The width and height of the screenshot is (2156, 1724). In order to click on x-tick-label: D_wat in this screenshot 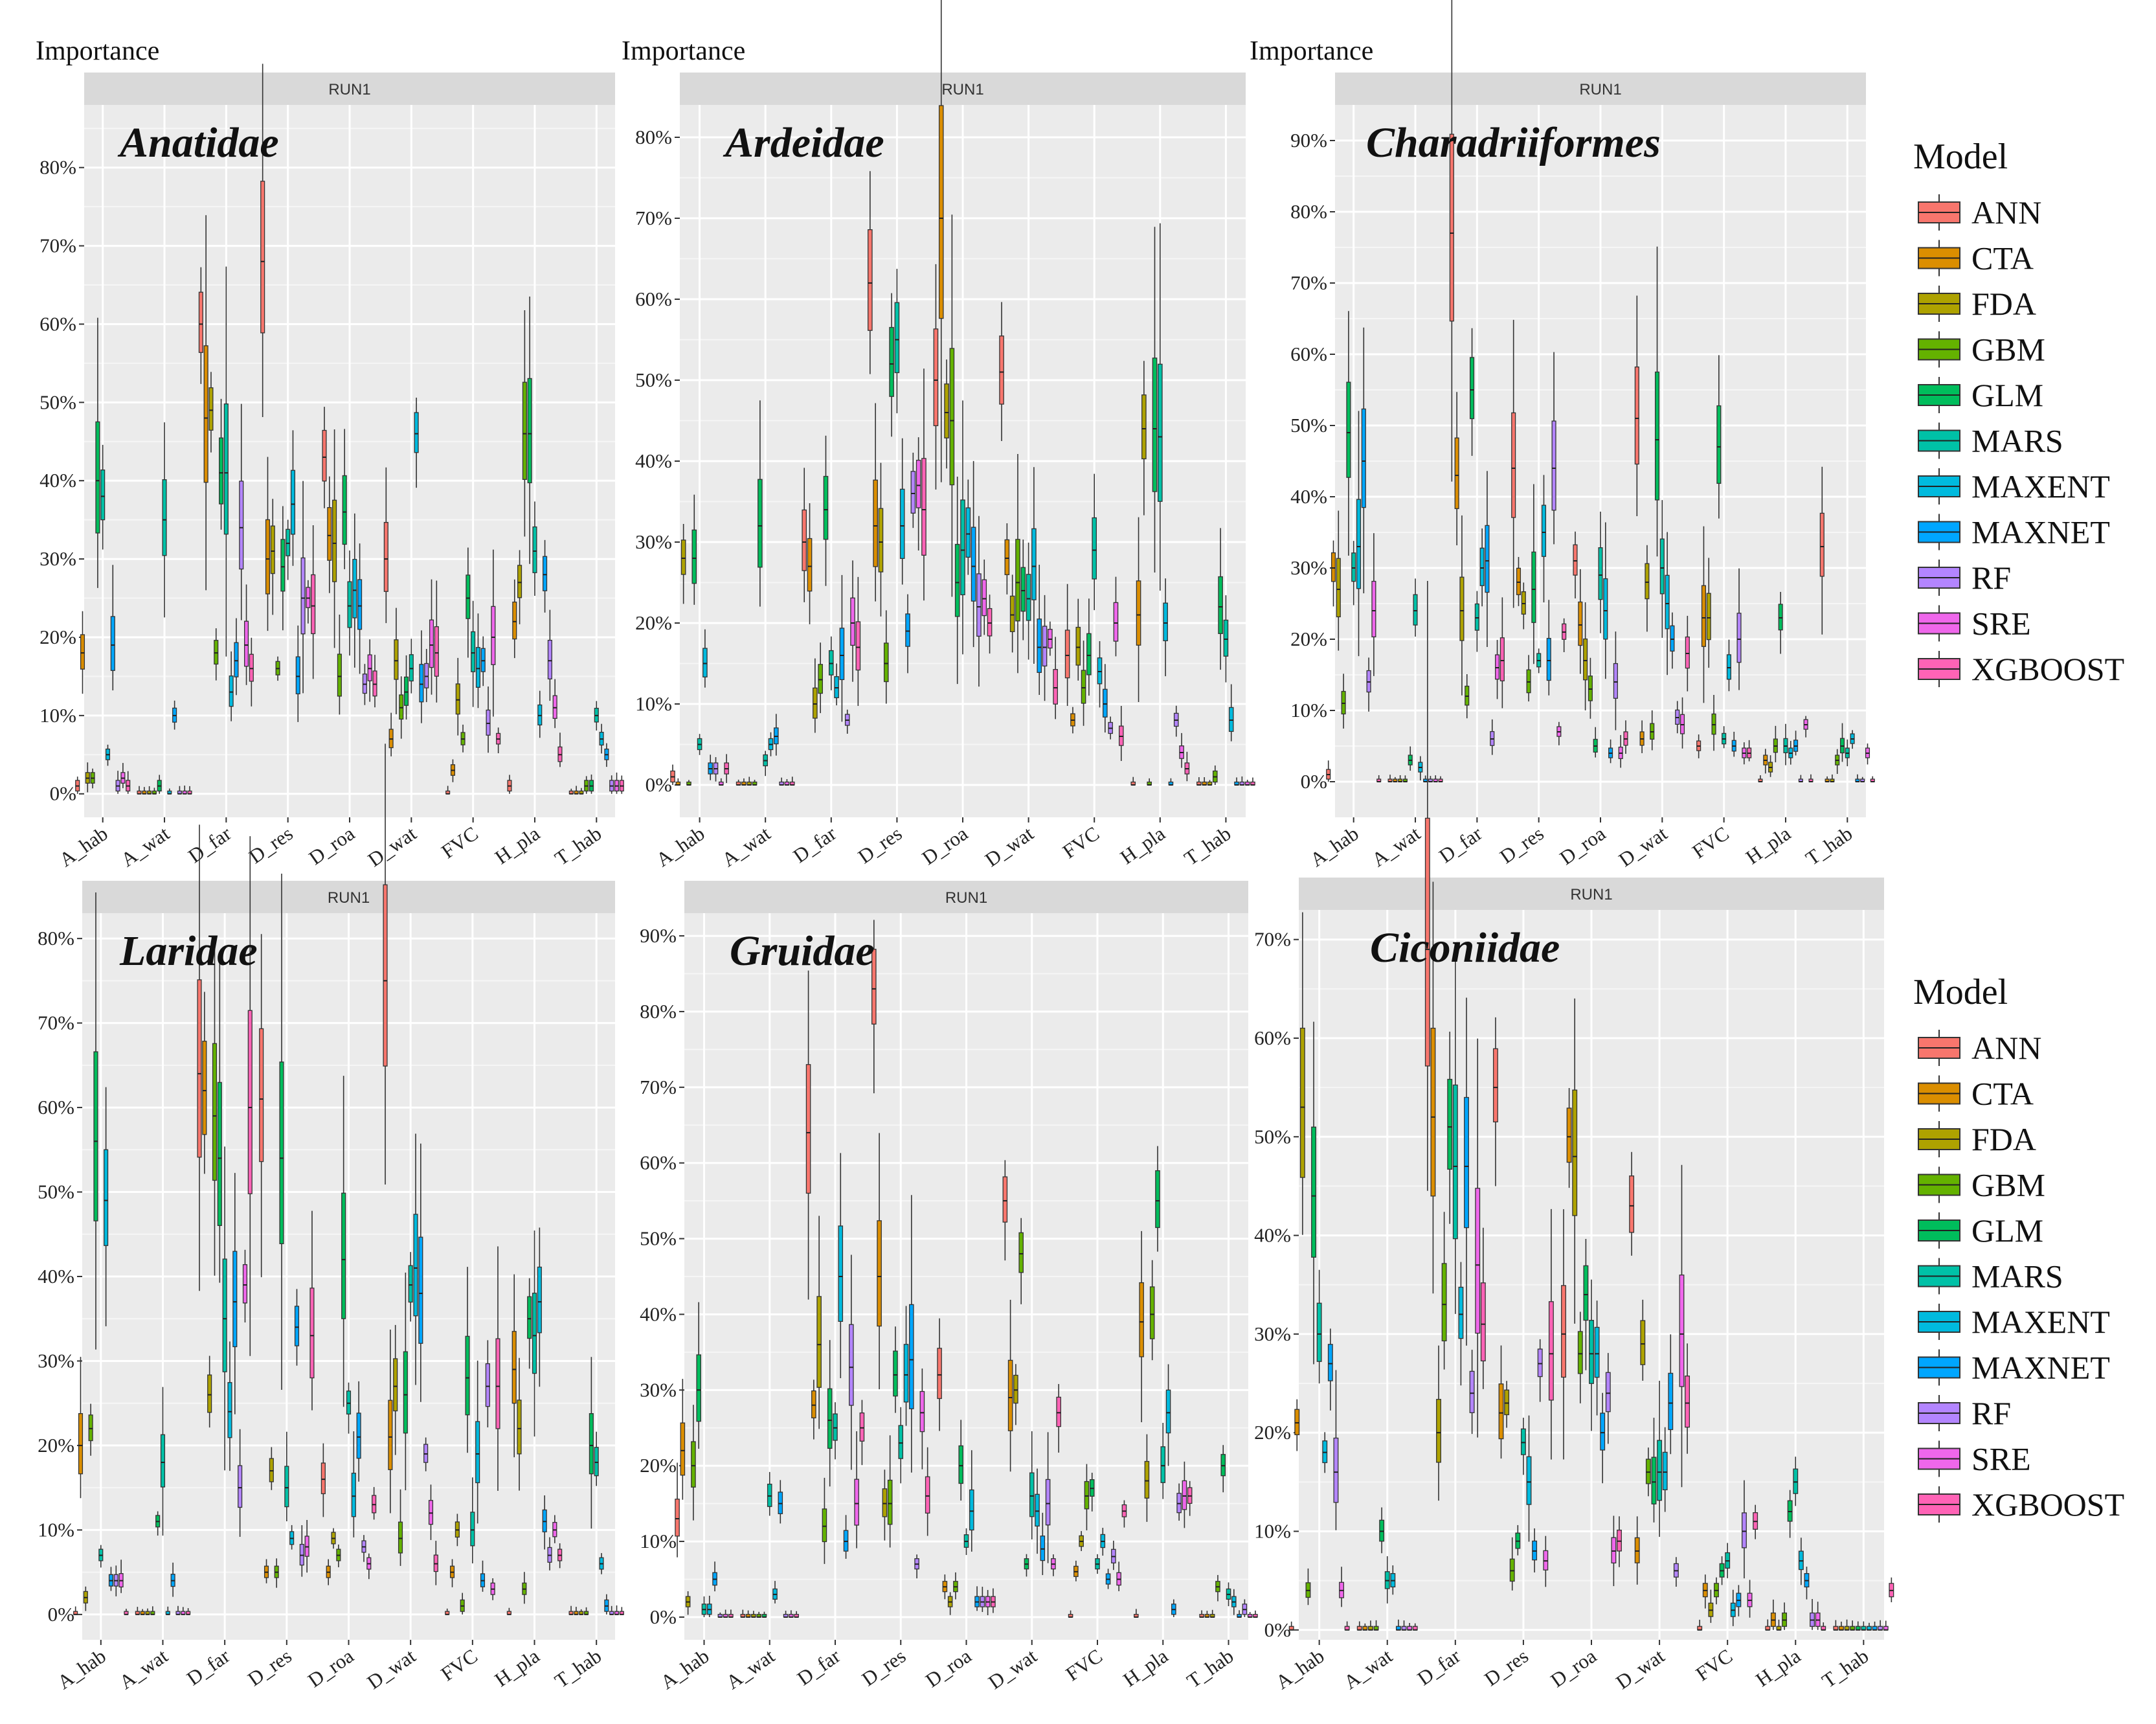, I will do `click(1009, 847)`.